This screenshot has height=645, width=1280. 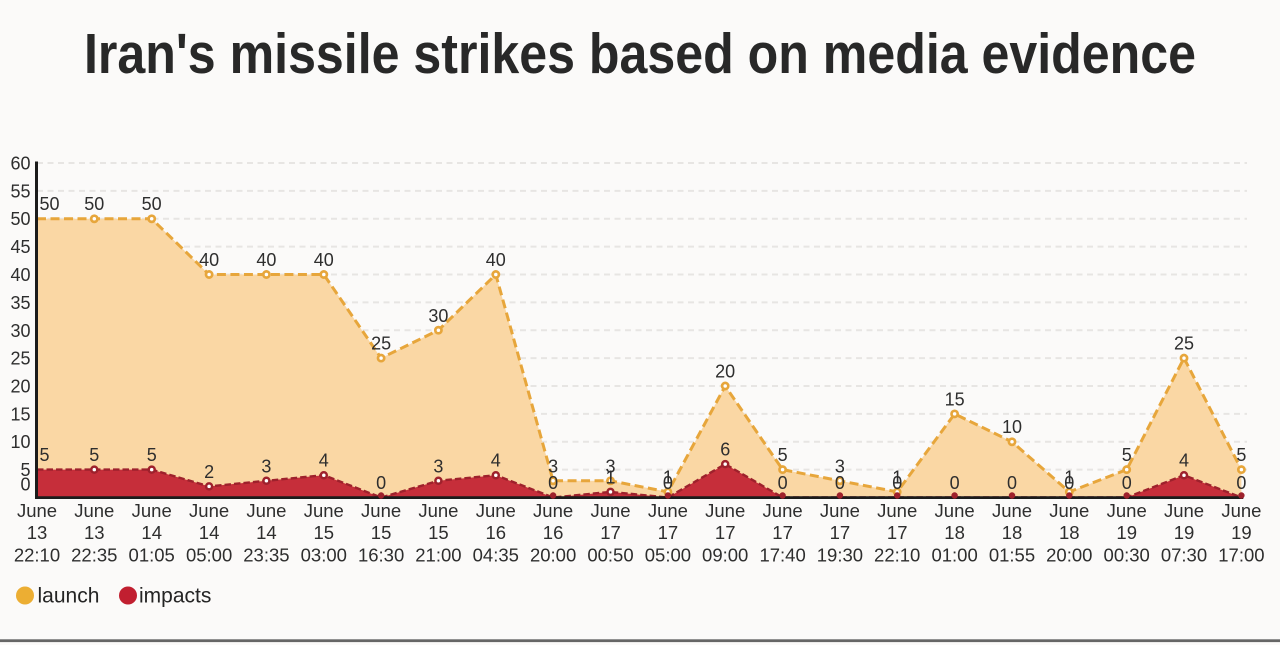 I want to click on svg-text: 17:00, so click(x=1241, y=555).